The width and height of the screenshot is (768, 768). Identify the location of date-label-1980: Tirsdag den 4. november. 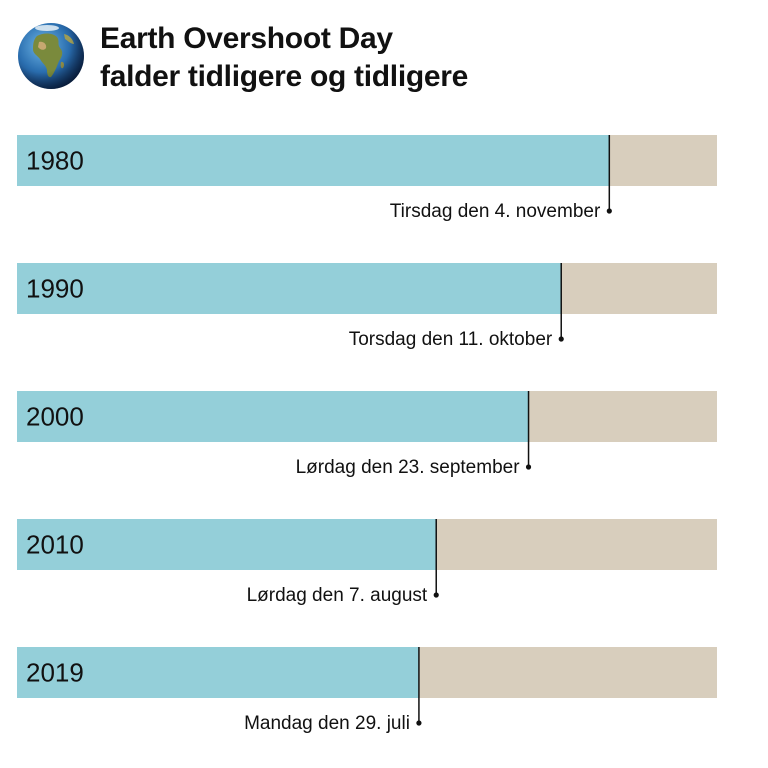
(495, 211).